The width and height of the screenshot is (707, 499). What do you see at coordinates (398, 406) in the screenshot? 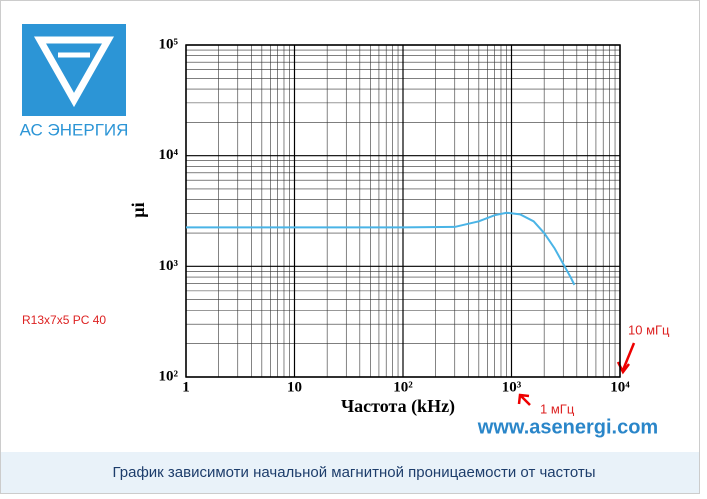
I see `x-axis-label: Частота (kHz)` at bounding box center [398, 406].